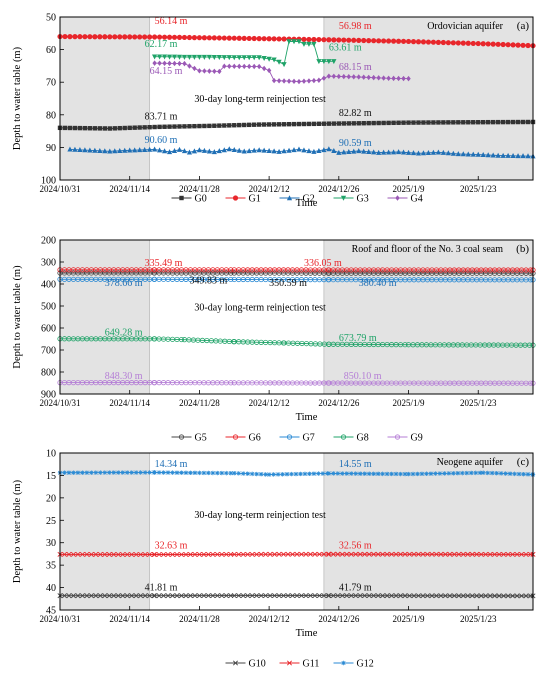  I want to click on value-annotation: 336.05 m, so click(323, 263).